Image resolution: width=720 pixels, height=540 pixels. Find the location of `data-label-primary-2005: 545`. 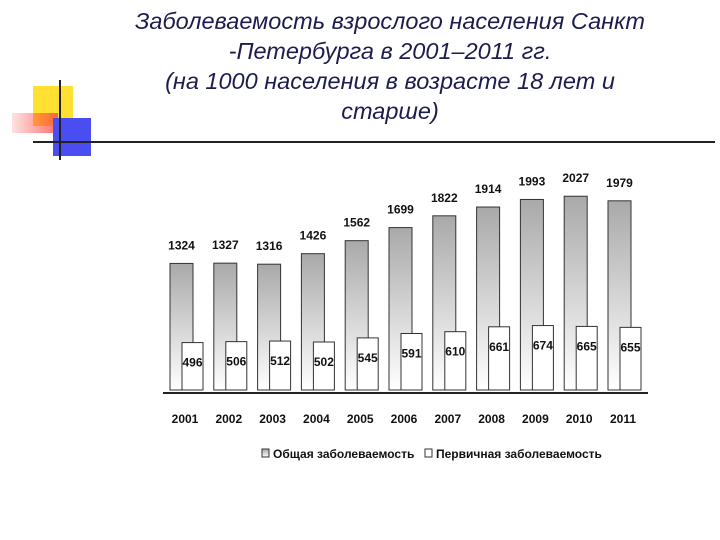

data-label-primary-2005: 545 is located at coordinates (368, 358).